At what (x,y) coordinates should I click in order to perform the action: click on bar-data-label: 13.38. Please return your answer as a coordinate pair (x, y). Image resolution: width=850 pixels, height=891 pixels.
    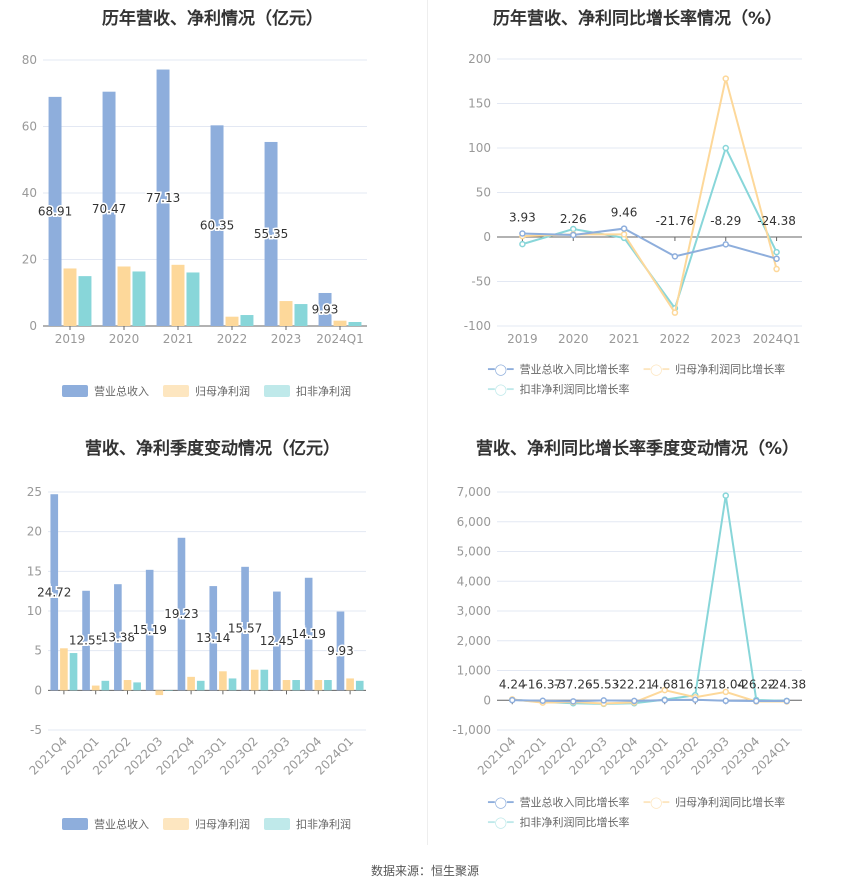
    Looking at the image, I should click on (118, 637).